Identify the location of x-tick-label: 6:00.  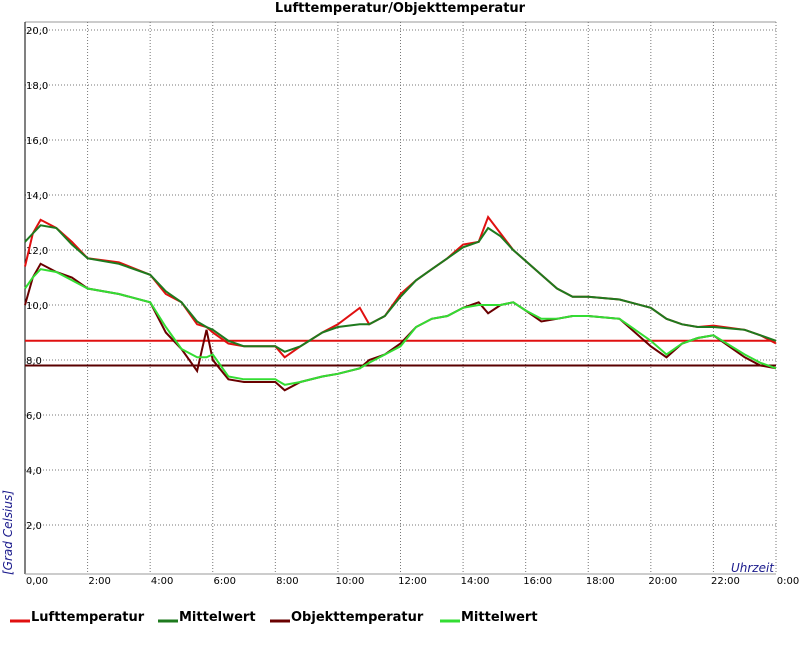
(225, 581).